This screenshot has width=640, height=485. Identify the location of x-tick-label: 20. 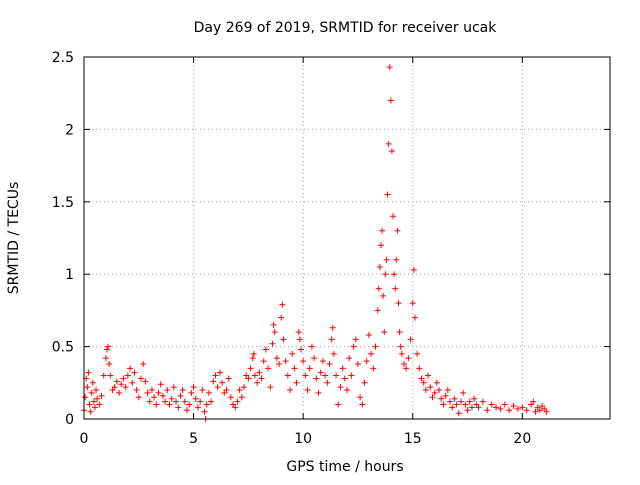
(522, 439).